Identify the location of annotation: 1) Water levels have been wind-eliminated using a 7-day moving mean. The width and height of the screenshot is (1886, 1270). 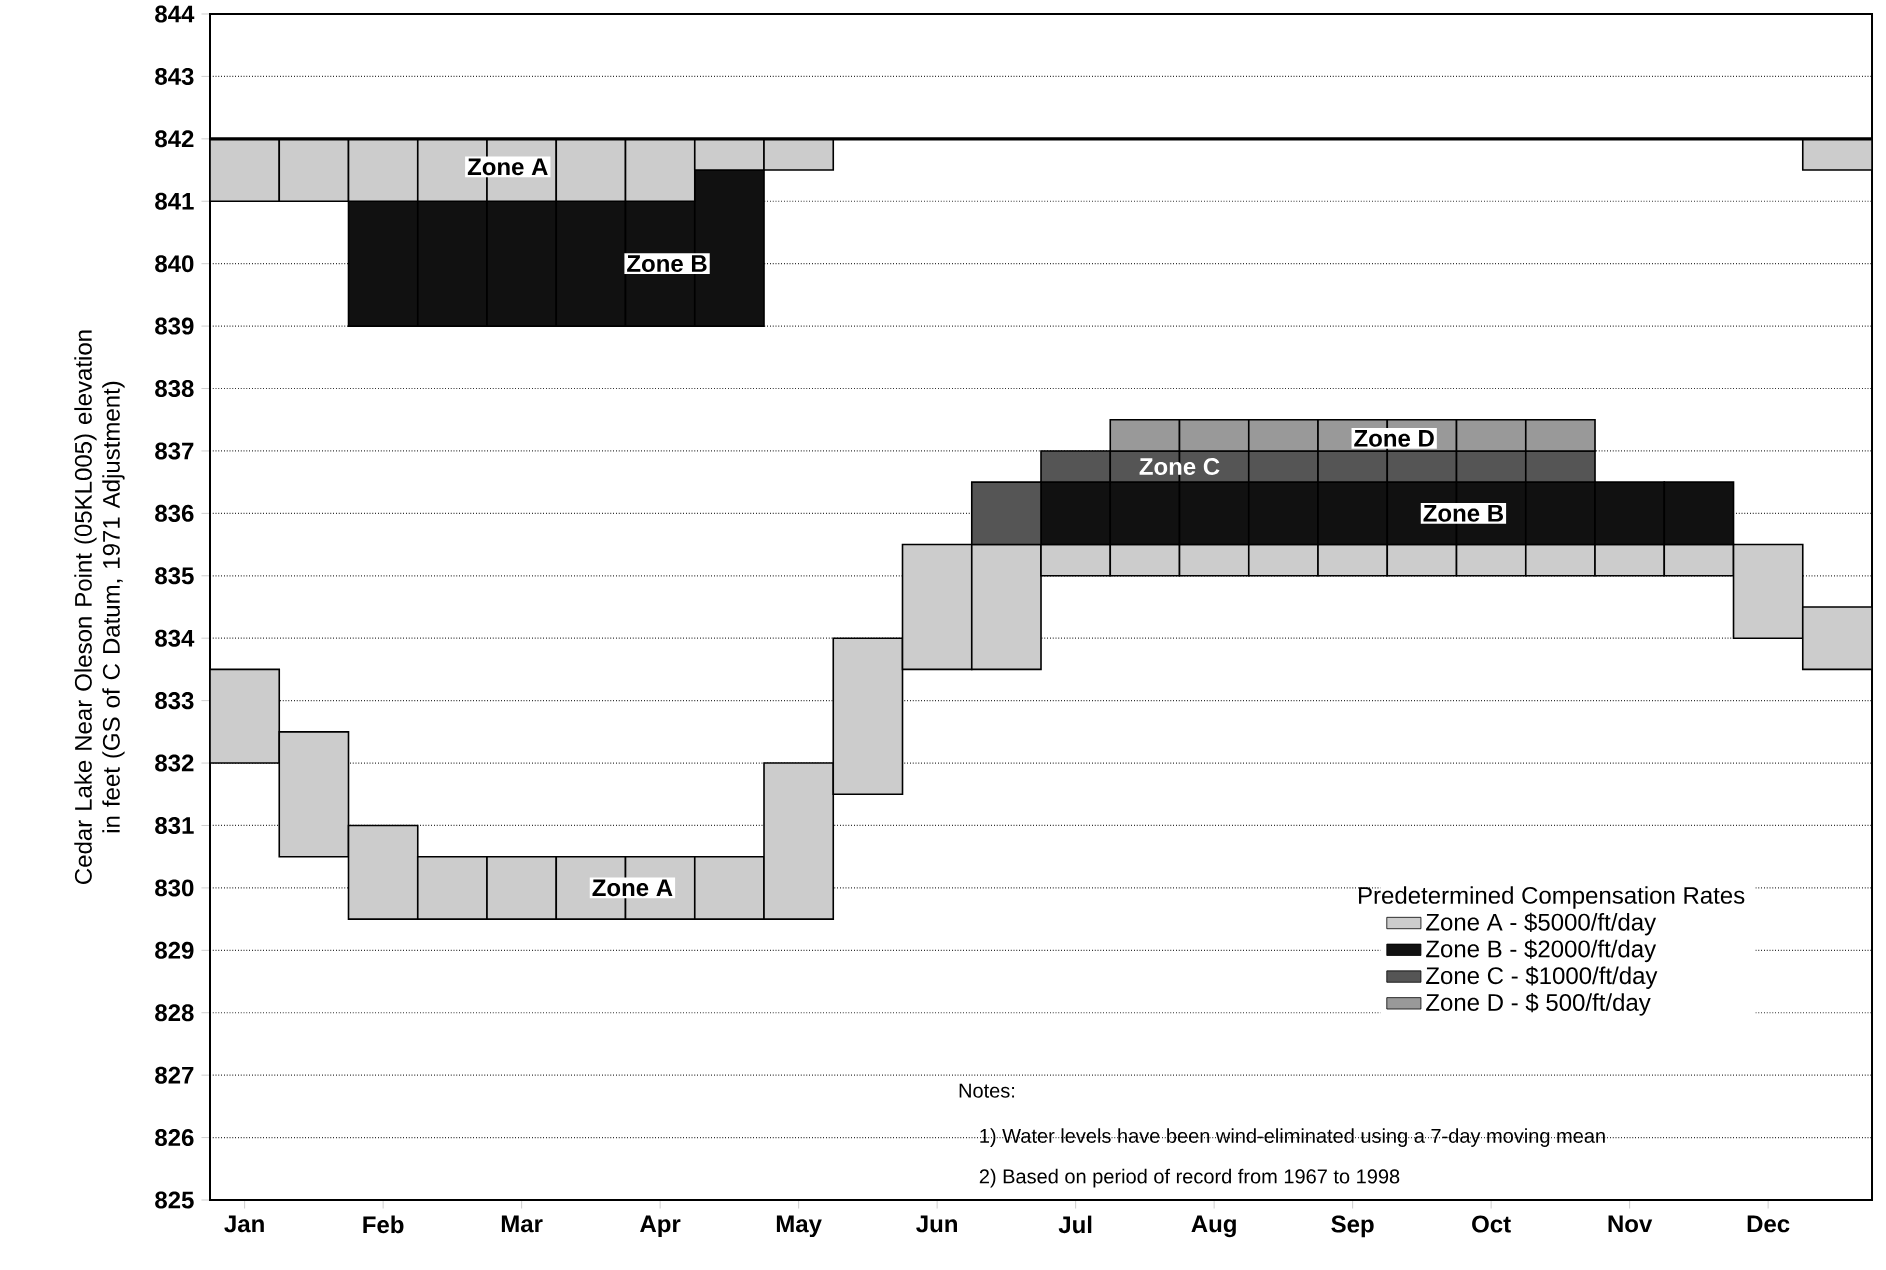
(1292, 1137).